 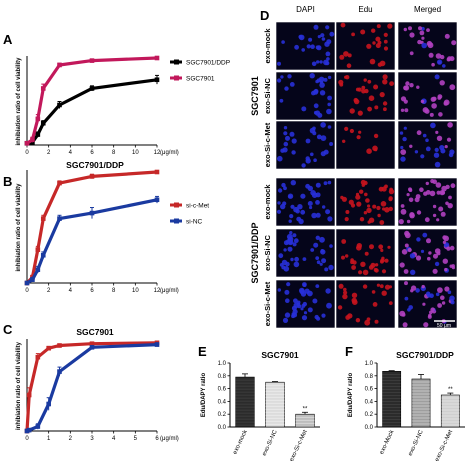 I want to click on x-tick-label: 10, so click(x=135, y=153).